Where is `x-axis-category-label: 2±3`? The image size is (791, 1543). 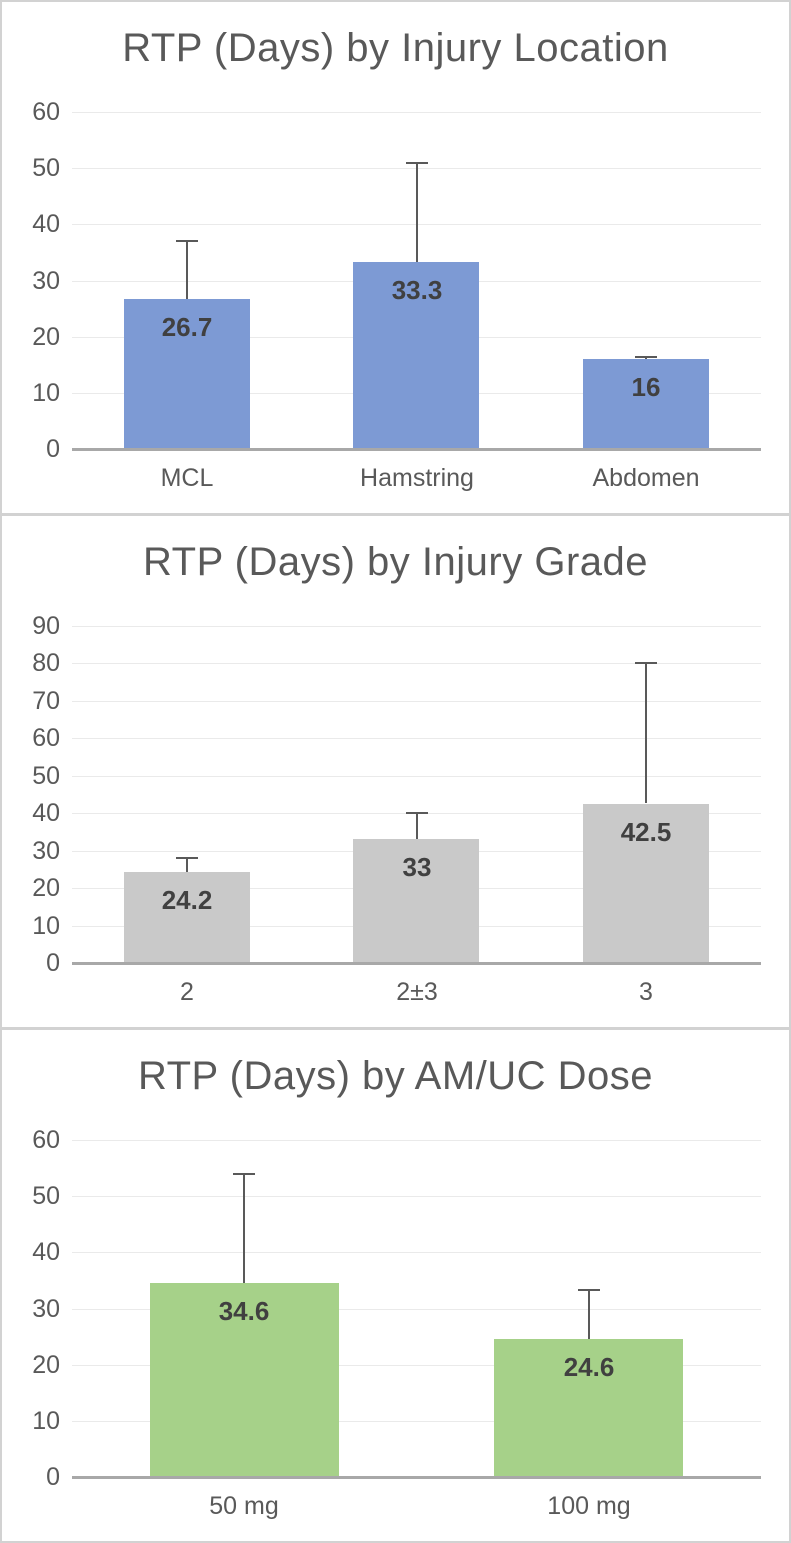
x-axis-category-label: 2±3 is located at coordinates (417, 992).